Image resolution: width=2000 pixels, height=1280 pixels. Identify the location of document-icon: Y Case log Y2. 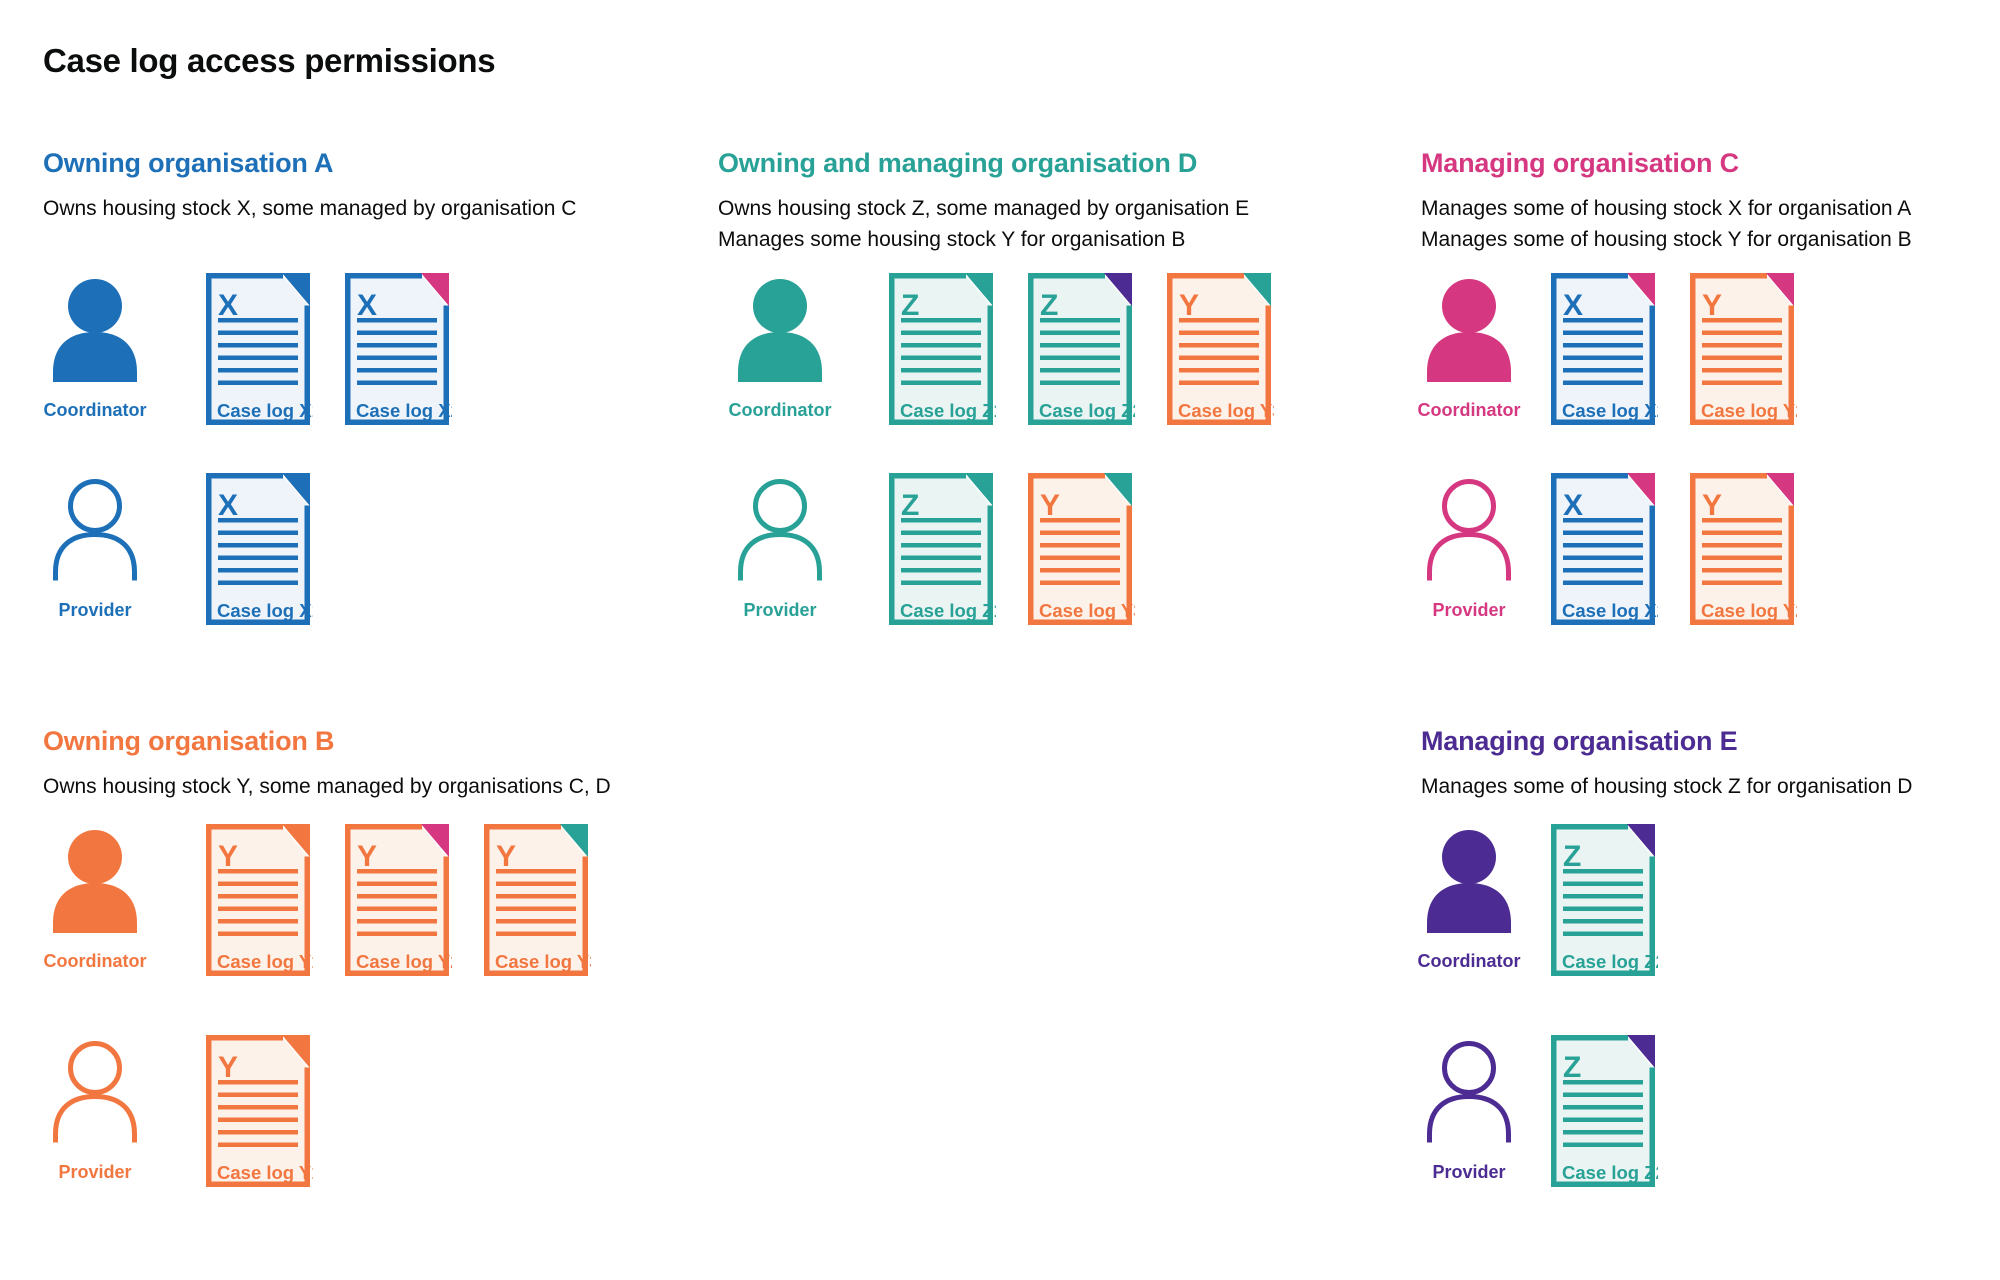
(398, 900).